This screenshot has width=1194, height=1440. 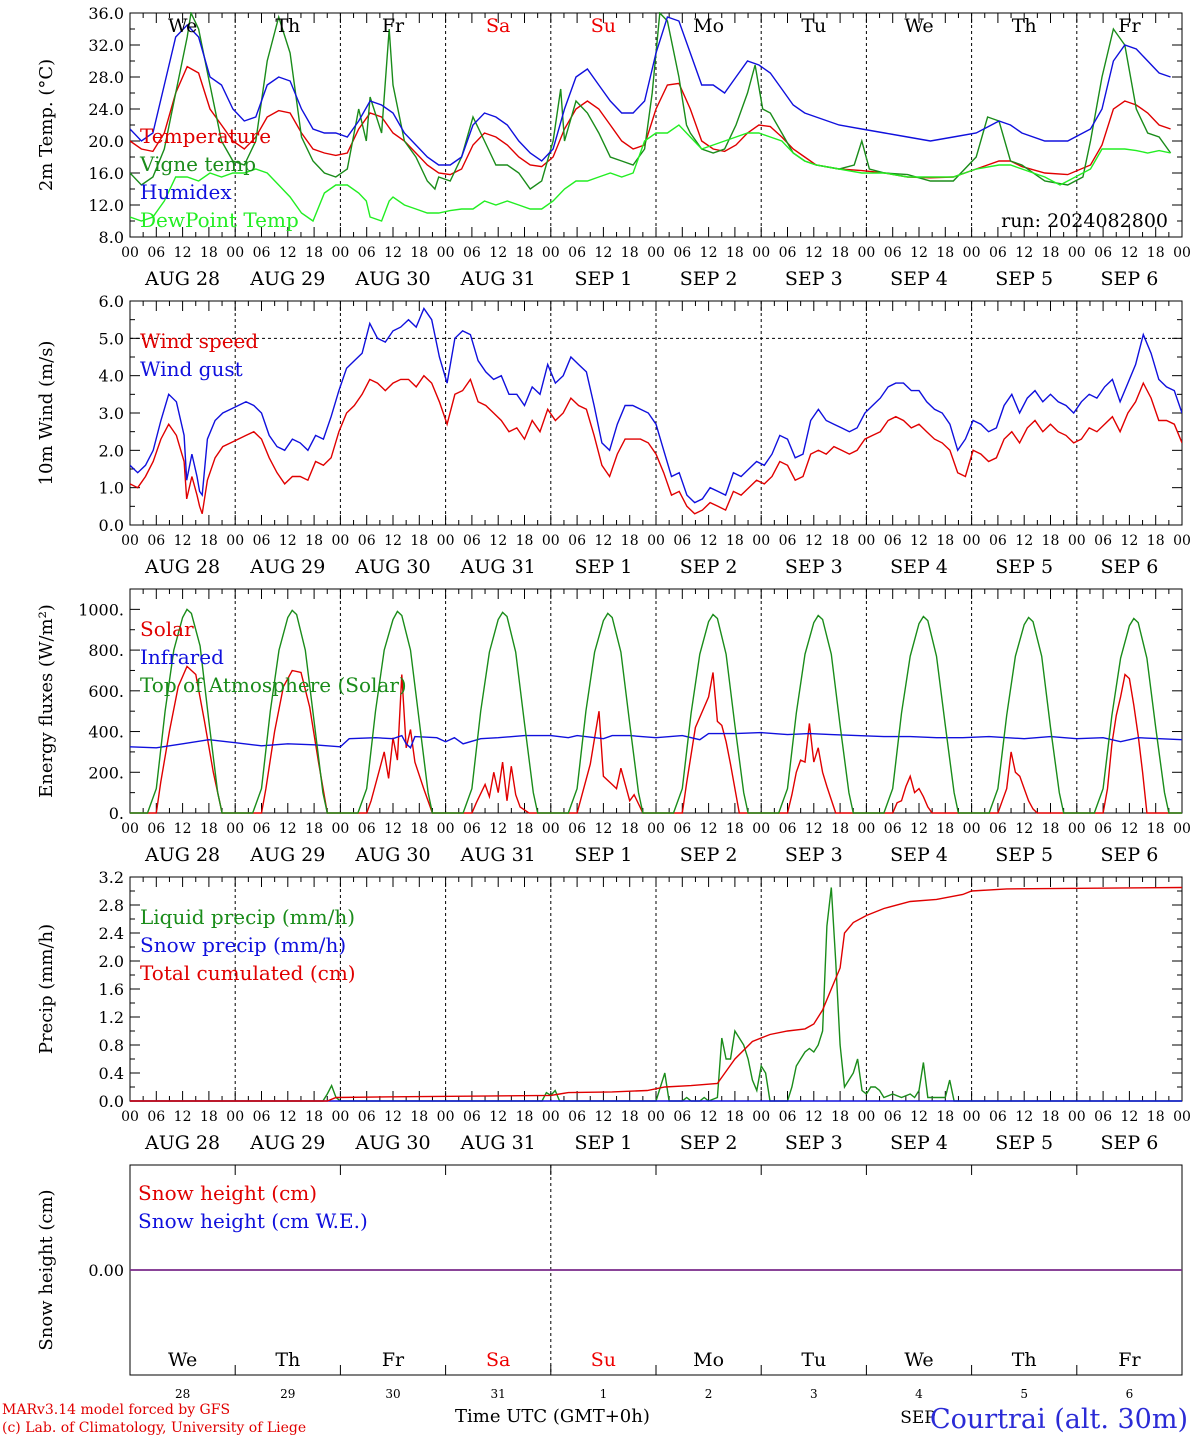 I want to click on y-tick-label: 400., so click(x=106, y=732).